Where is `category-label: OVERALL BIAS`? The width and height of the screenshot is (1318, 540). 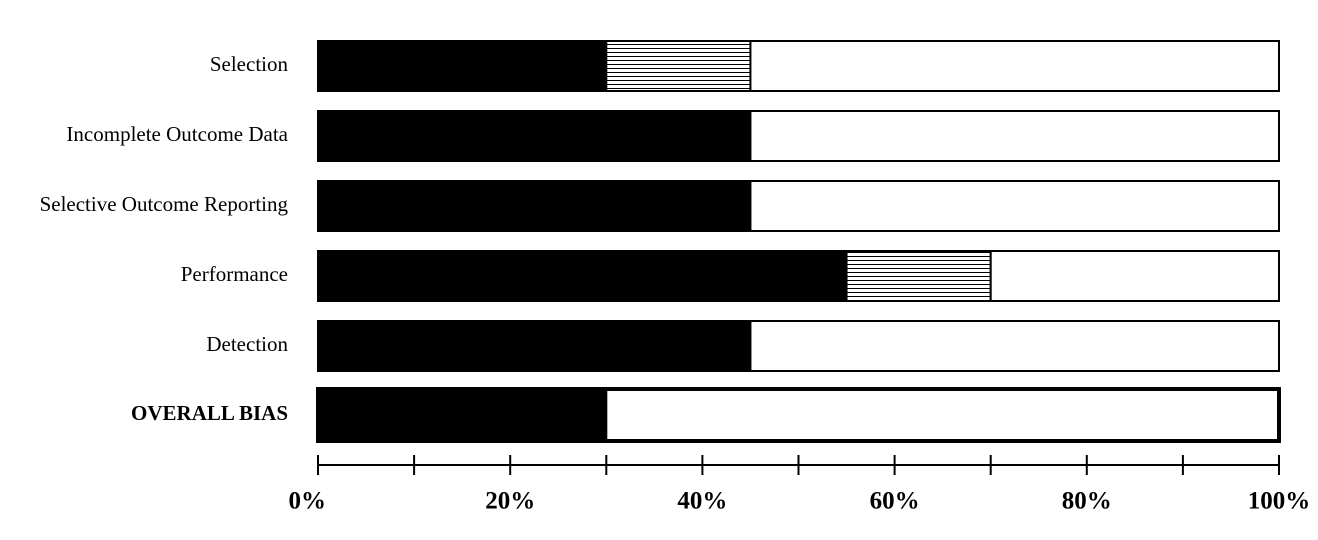
category-label: OVERALL BIAS is located at coordinates (209, 413).